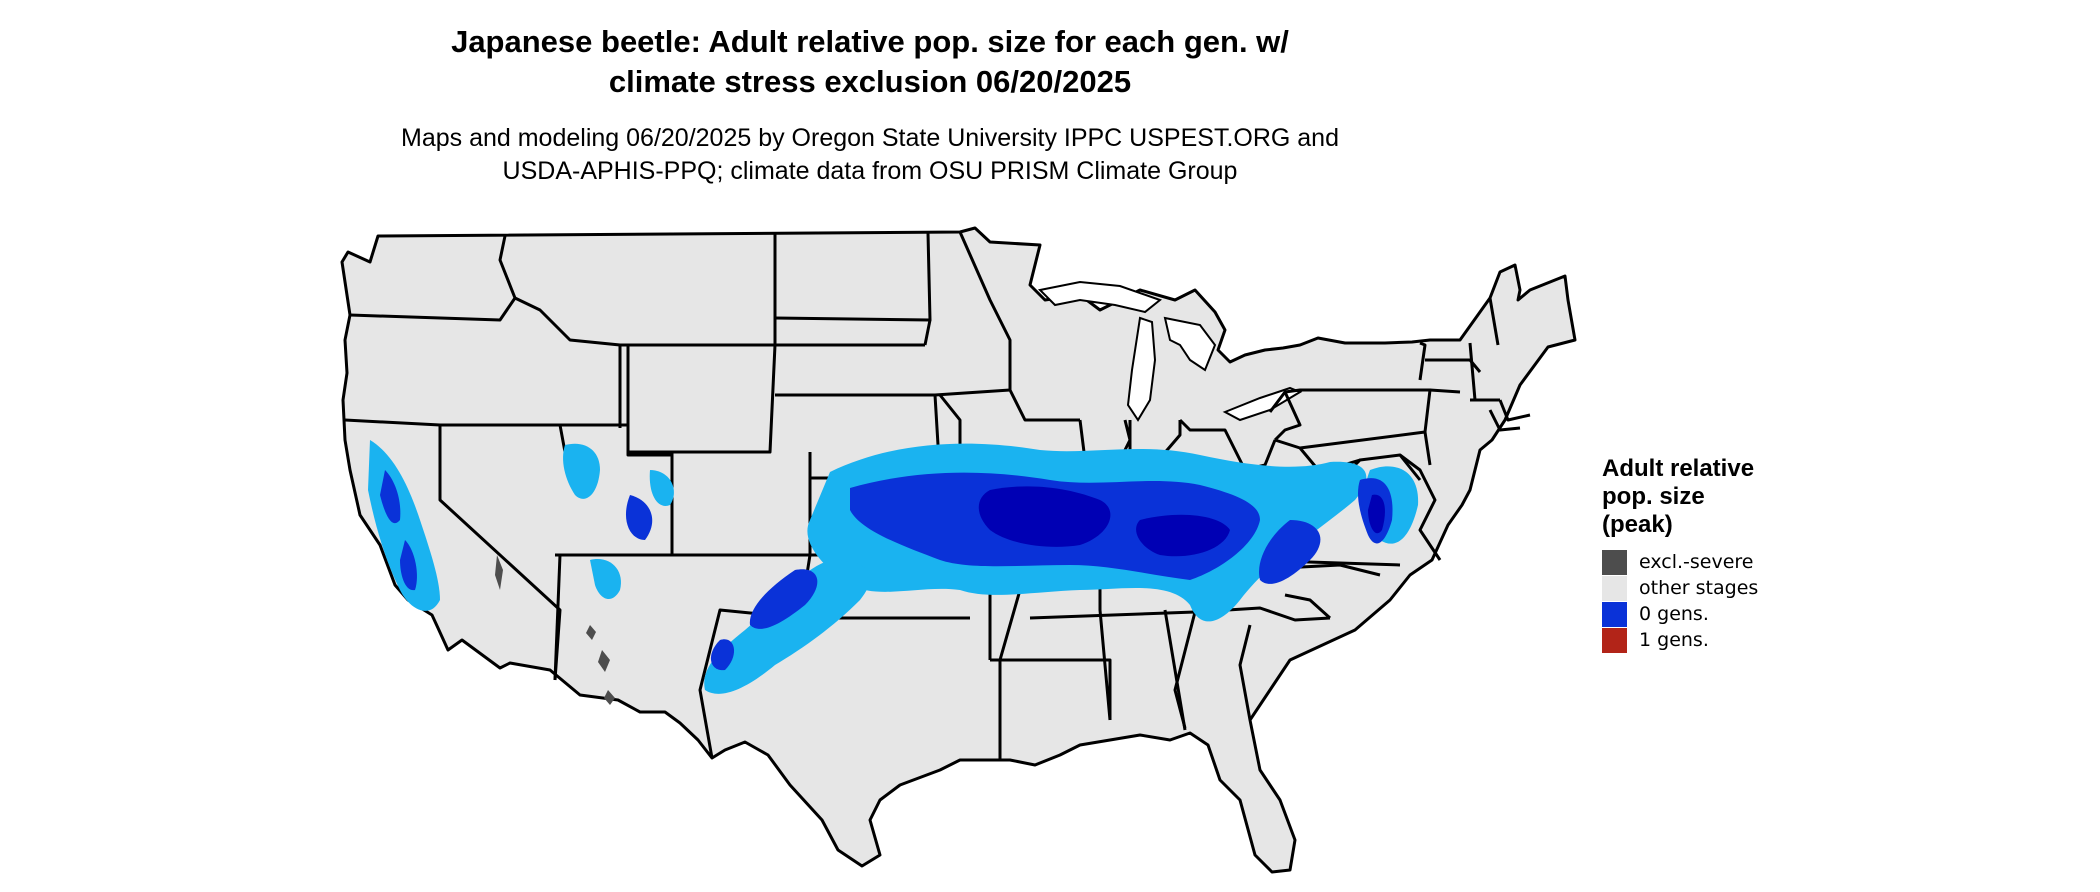  I want to click on legend-item-0-gens: 0 gens., so click(1732, 614).